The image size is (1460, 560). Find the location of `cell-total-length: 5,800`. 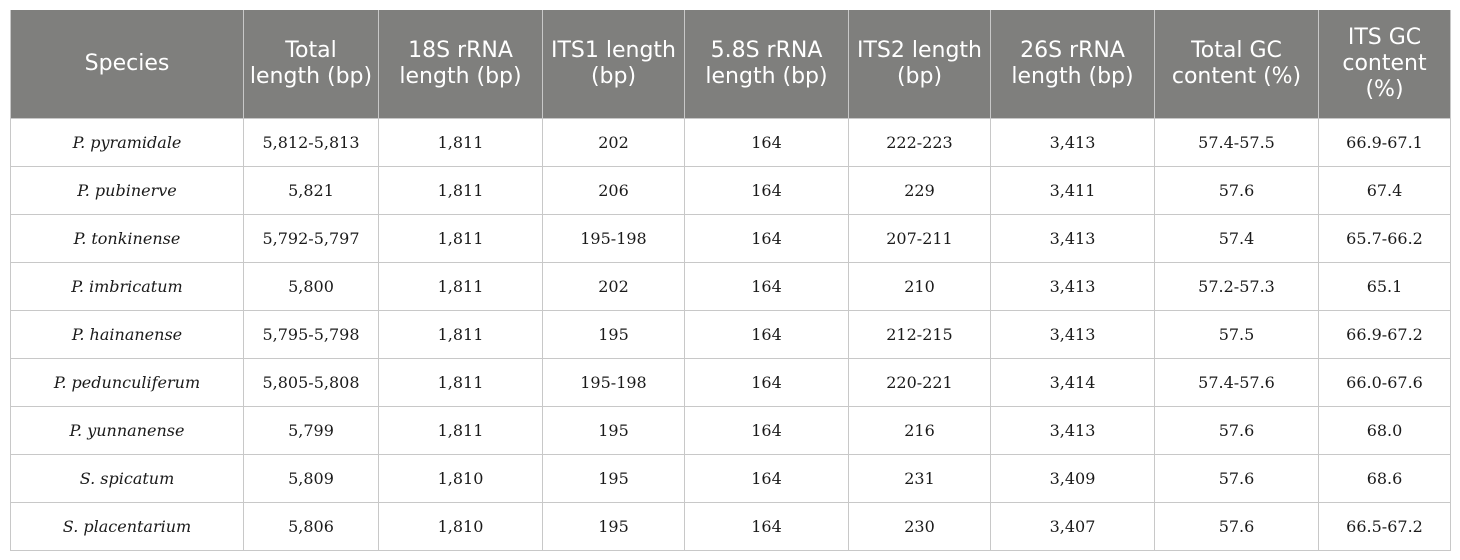

cell-total-length: 5,800 is located at coordinates (311, 286).